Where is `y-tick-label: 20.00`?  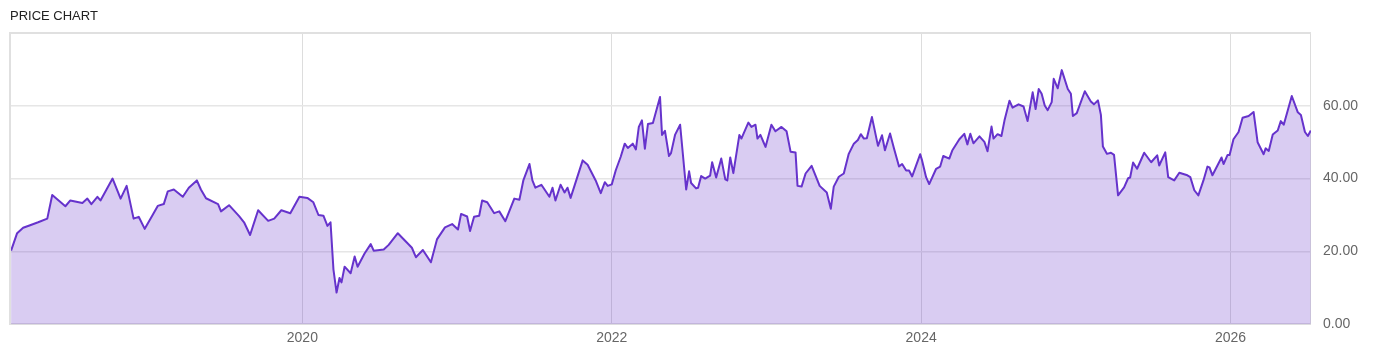 y-tick-label: 20.00 is located at coordinates (1340, 250).